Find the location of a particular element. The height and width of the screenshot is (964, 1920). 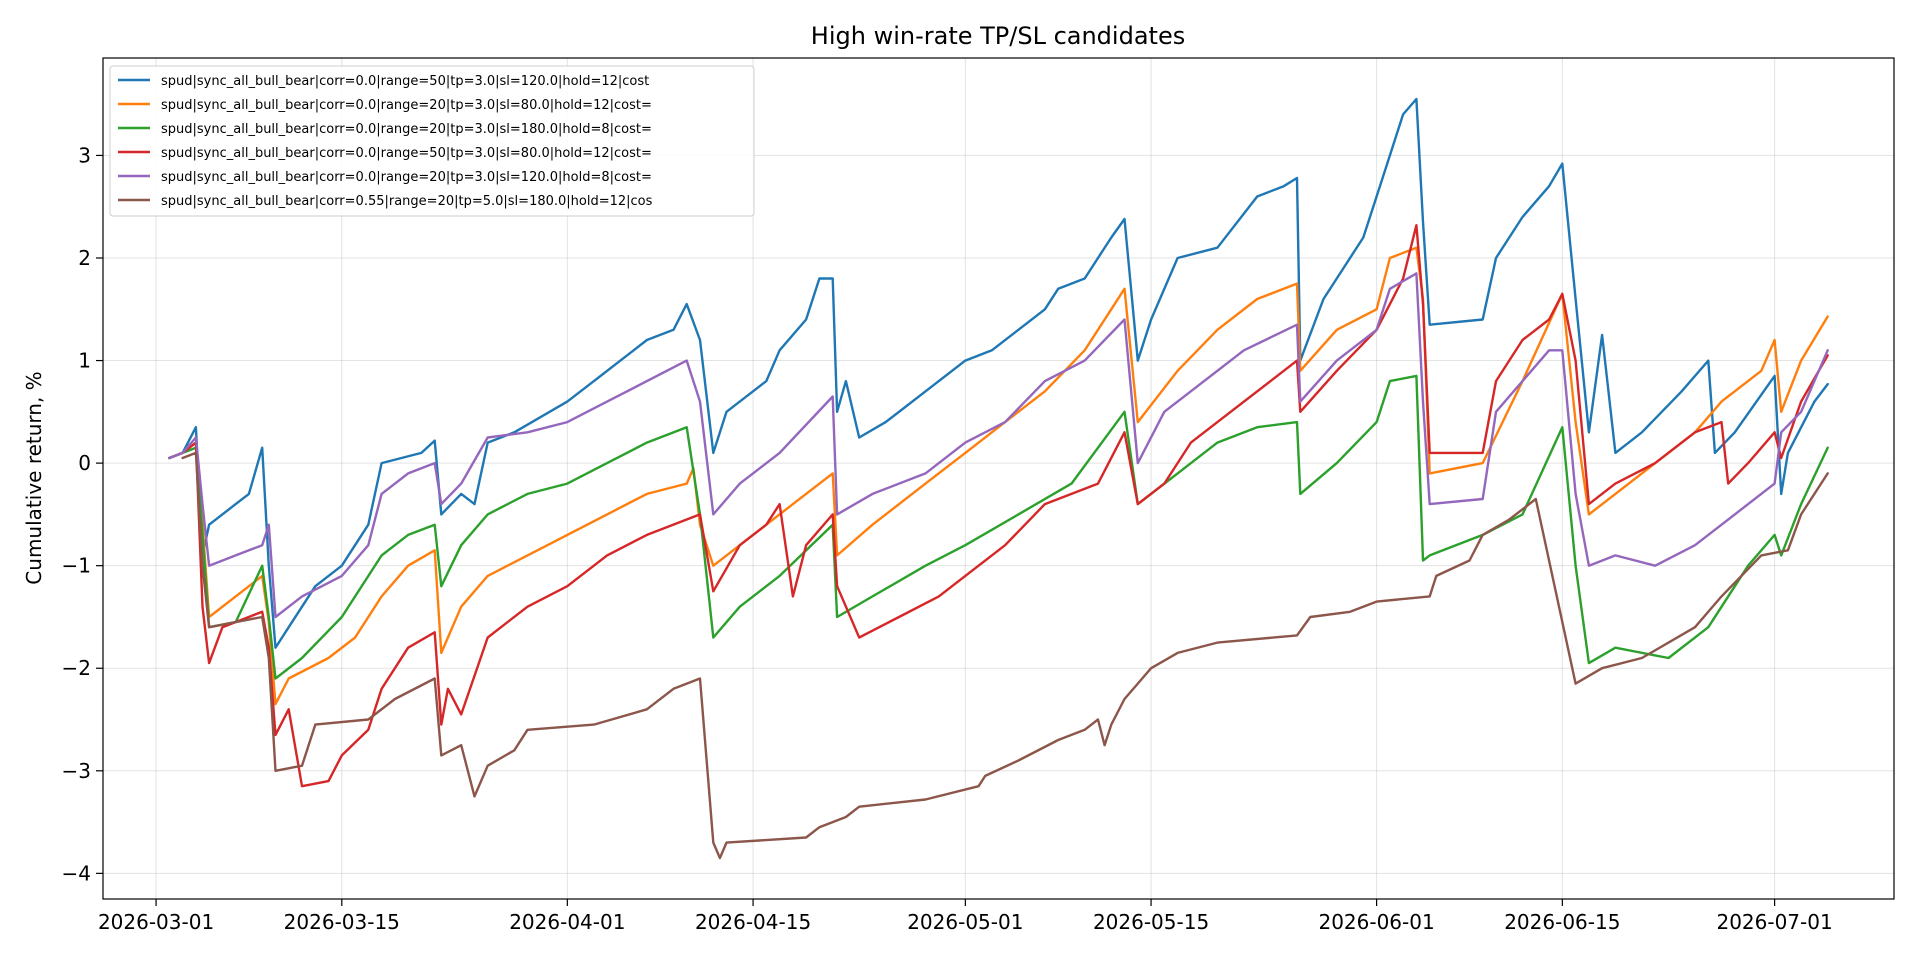

x-tick-label: 2026-03-15 is located at coordinates (342, 922).